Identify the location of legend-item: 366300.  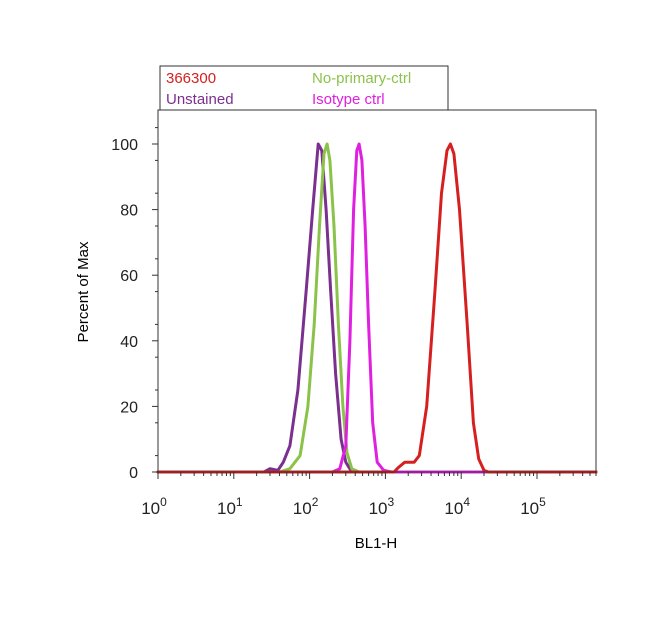
(191, 78).